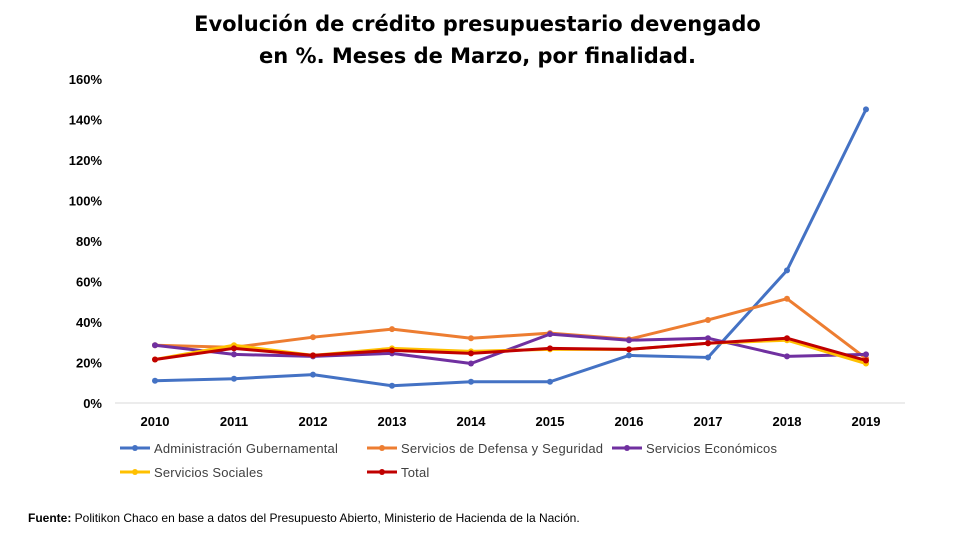 The width and height of the screenshot is (955, 539). I want to click on y-tick-label: 40%, so click(89, 322).